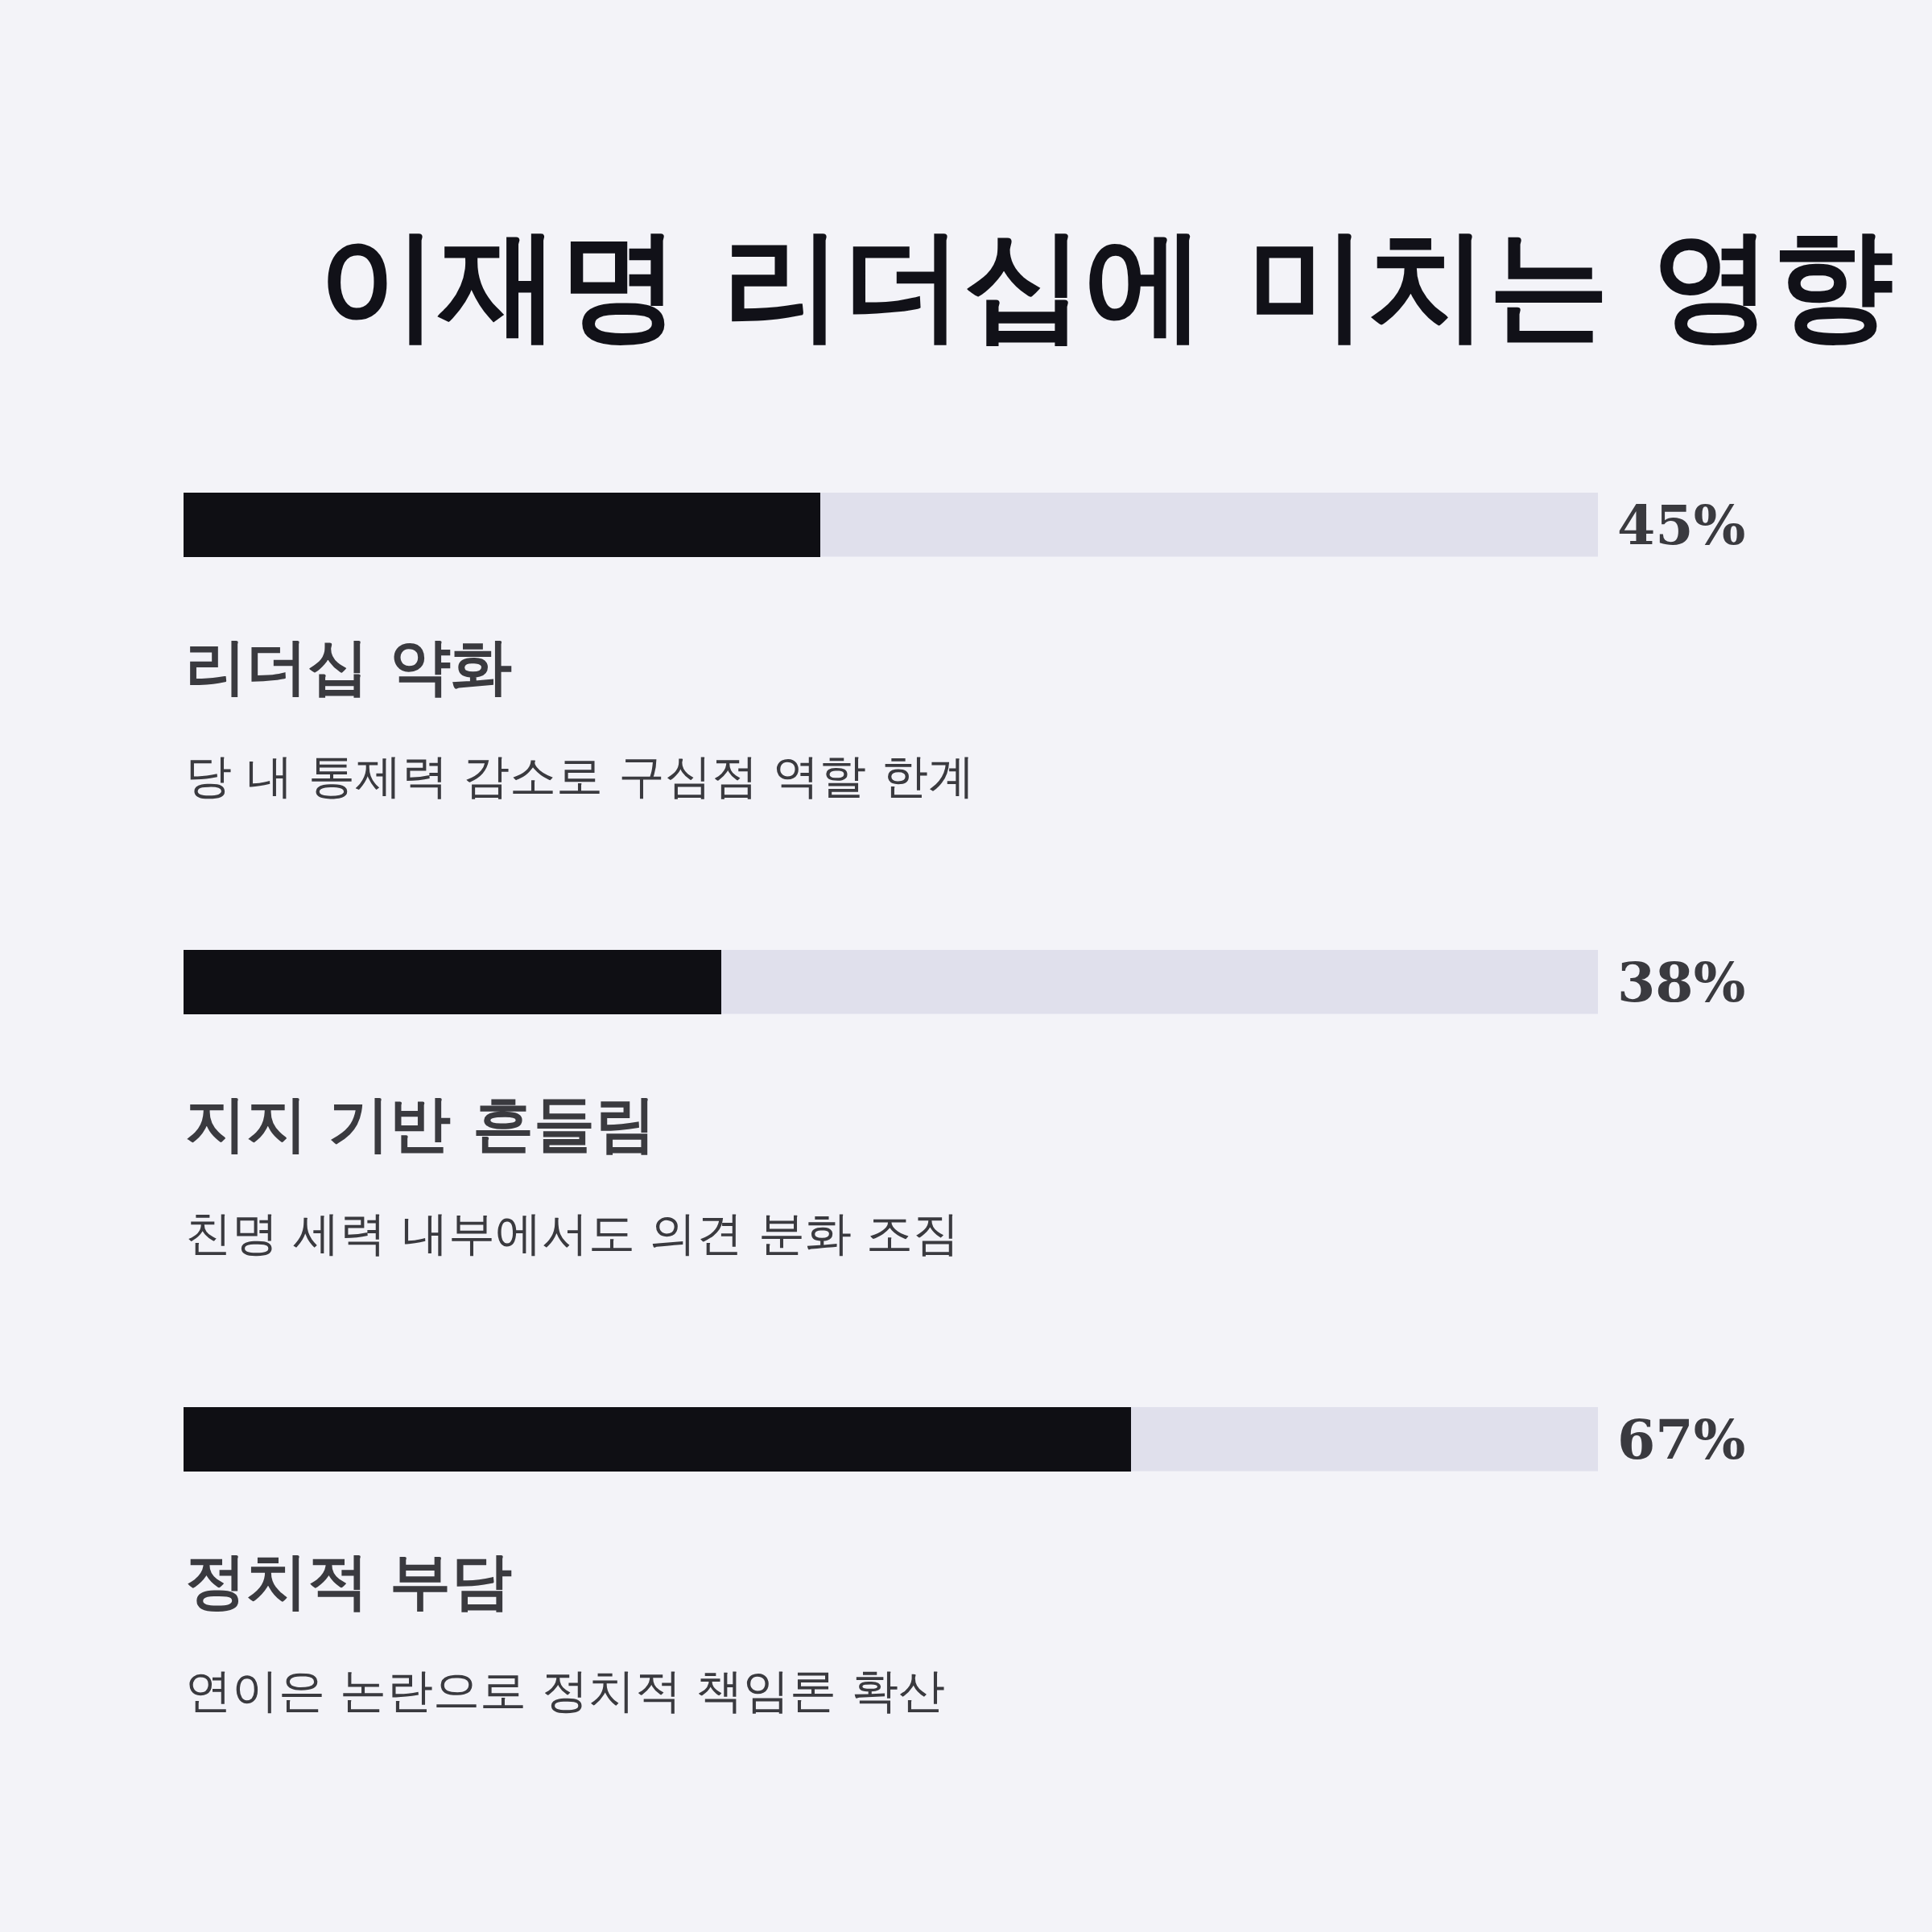 Image resolution: width=1932 pixels, height=1932 pixels. What do you see at coordinates (1682, 1439) in the screenshot?
I see `data-label: 67%` at bounding box center [1682, 1439].